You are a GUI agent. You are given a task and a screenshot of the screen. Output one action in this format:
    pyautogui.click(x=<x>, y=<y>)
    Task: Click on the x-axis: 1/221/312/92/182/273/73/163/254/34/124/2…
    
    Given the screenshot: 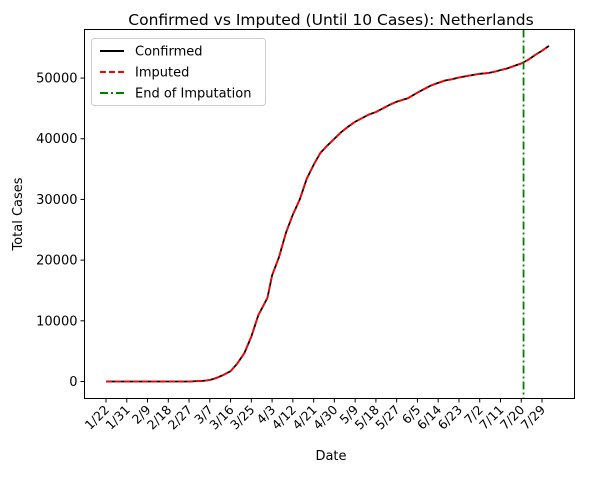 What is the action you would take?
    pyautogui.click(x=315, y=415)
    